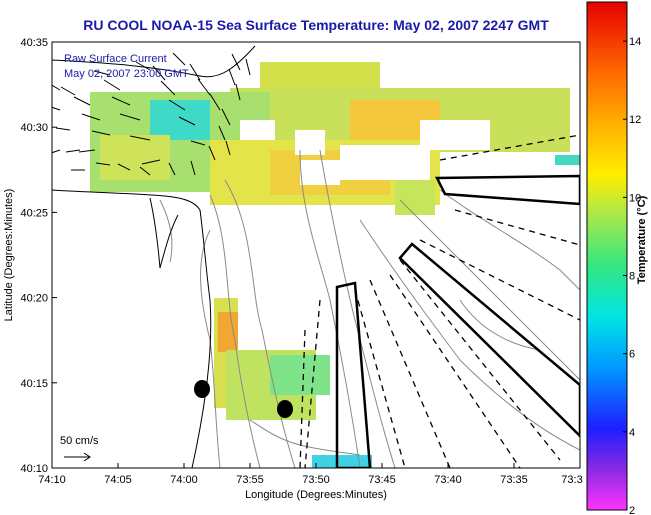  I want to click on y-axis: 40:35 40:30 40:25 40:20 40:15 40:10, so click(38, 256).